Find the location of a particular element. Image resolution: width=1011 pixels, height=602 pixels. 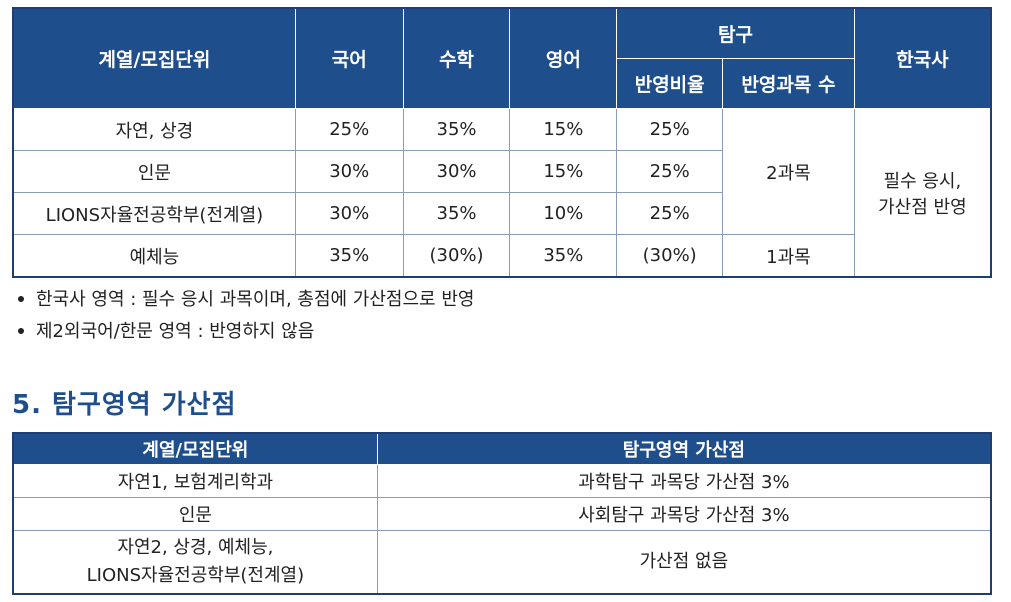

cell-unit: 예체능 is located at coordinates (154, 256).